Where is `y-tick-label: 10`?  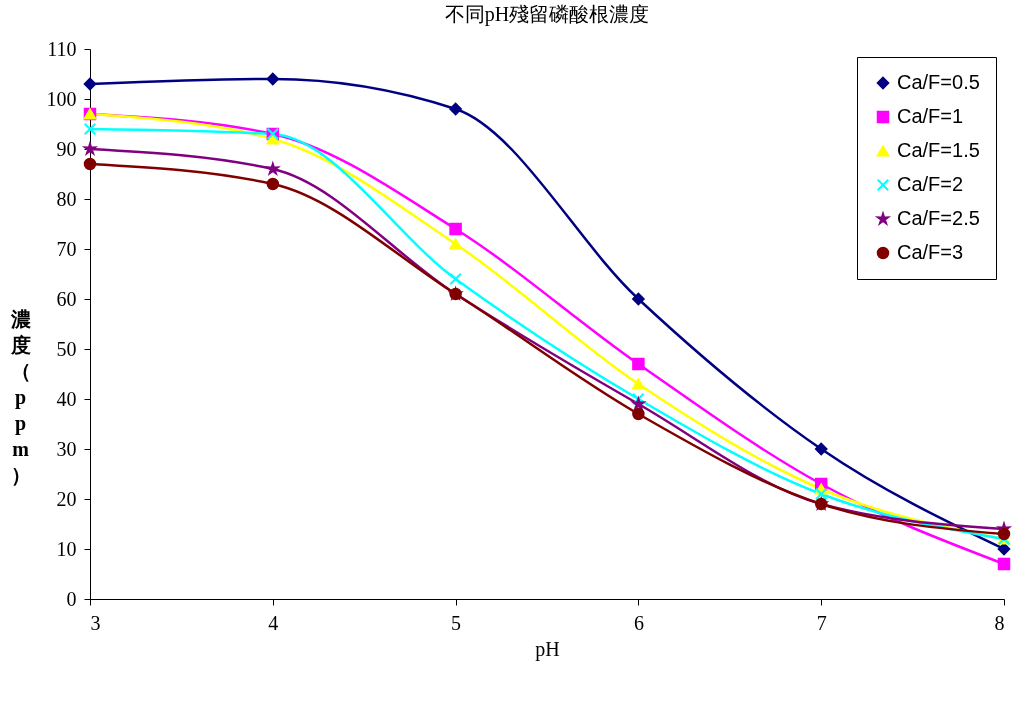 y-tick-label: 10 is located at coordinates (66, 548).